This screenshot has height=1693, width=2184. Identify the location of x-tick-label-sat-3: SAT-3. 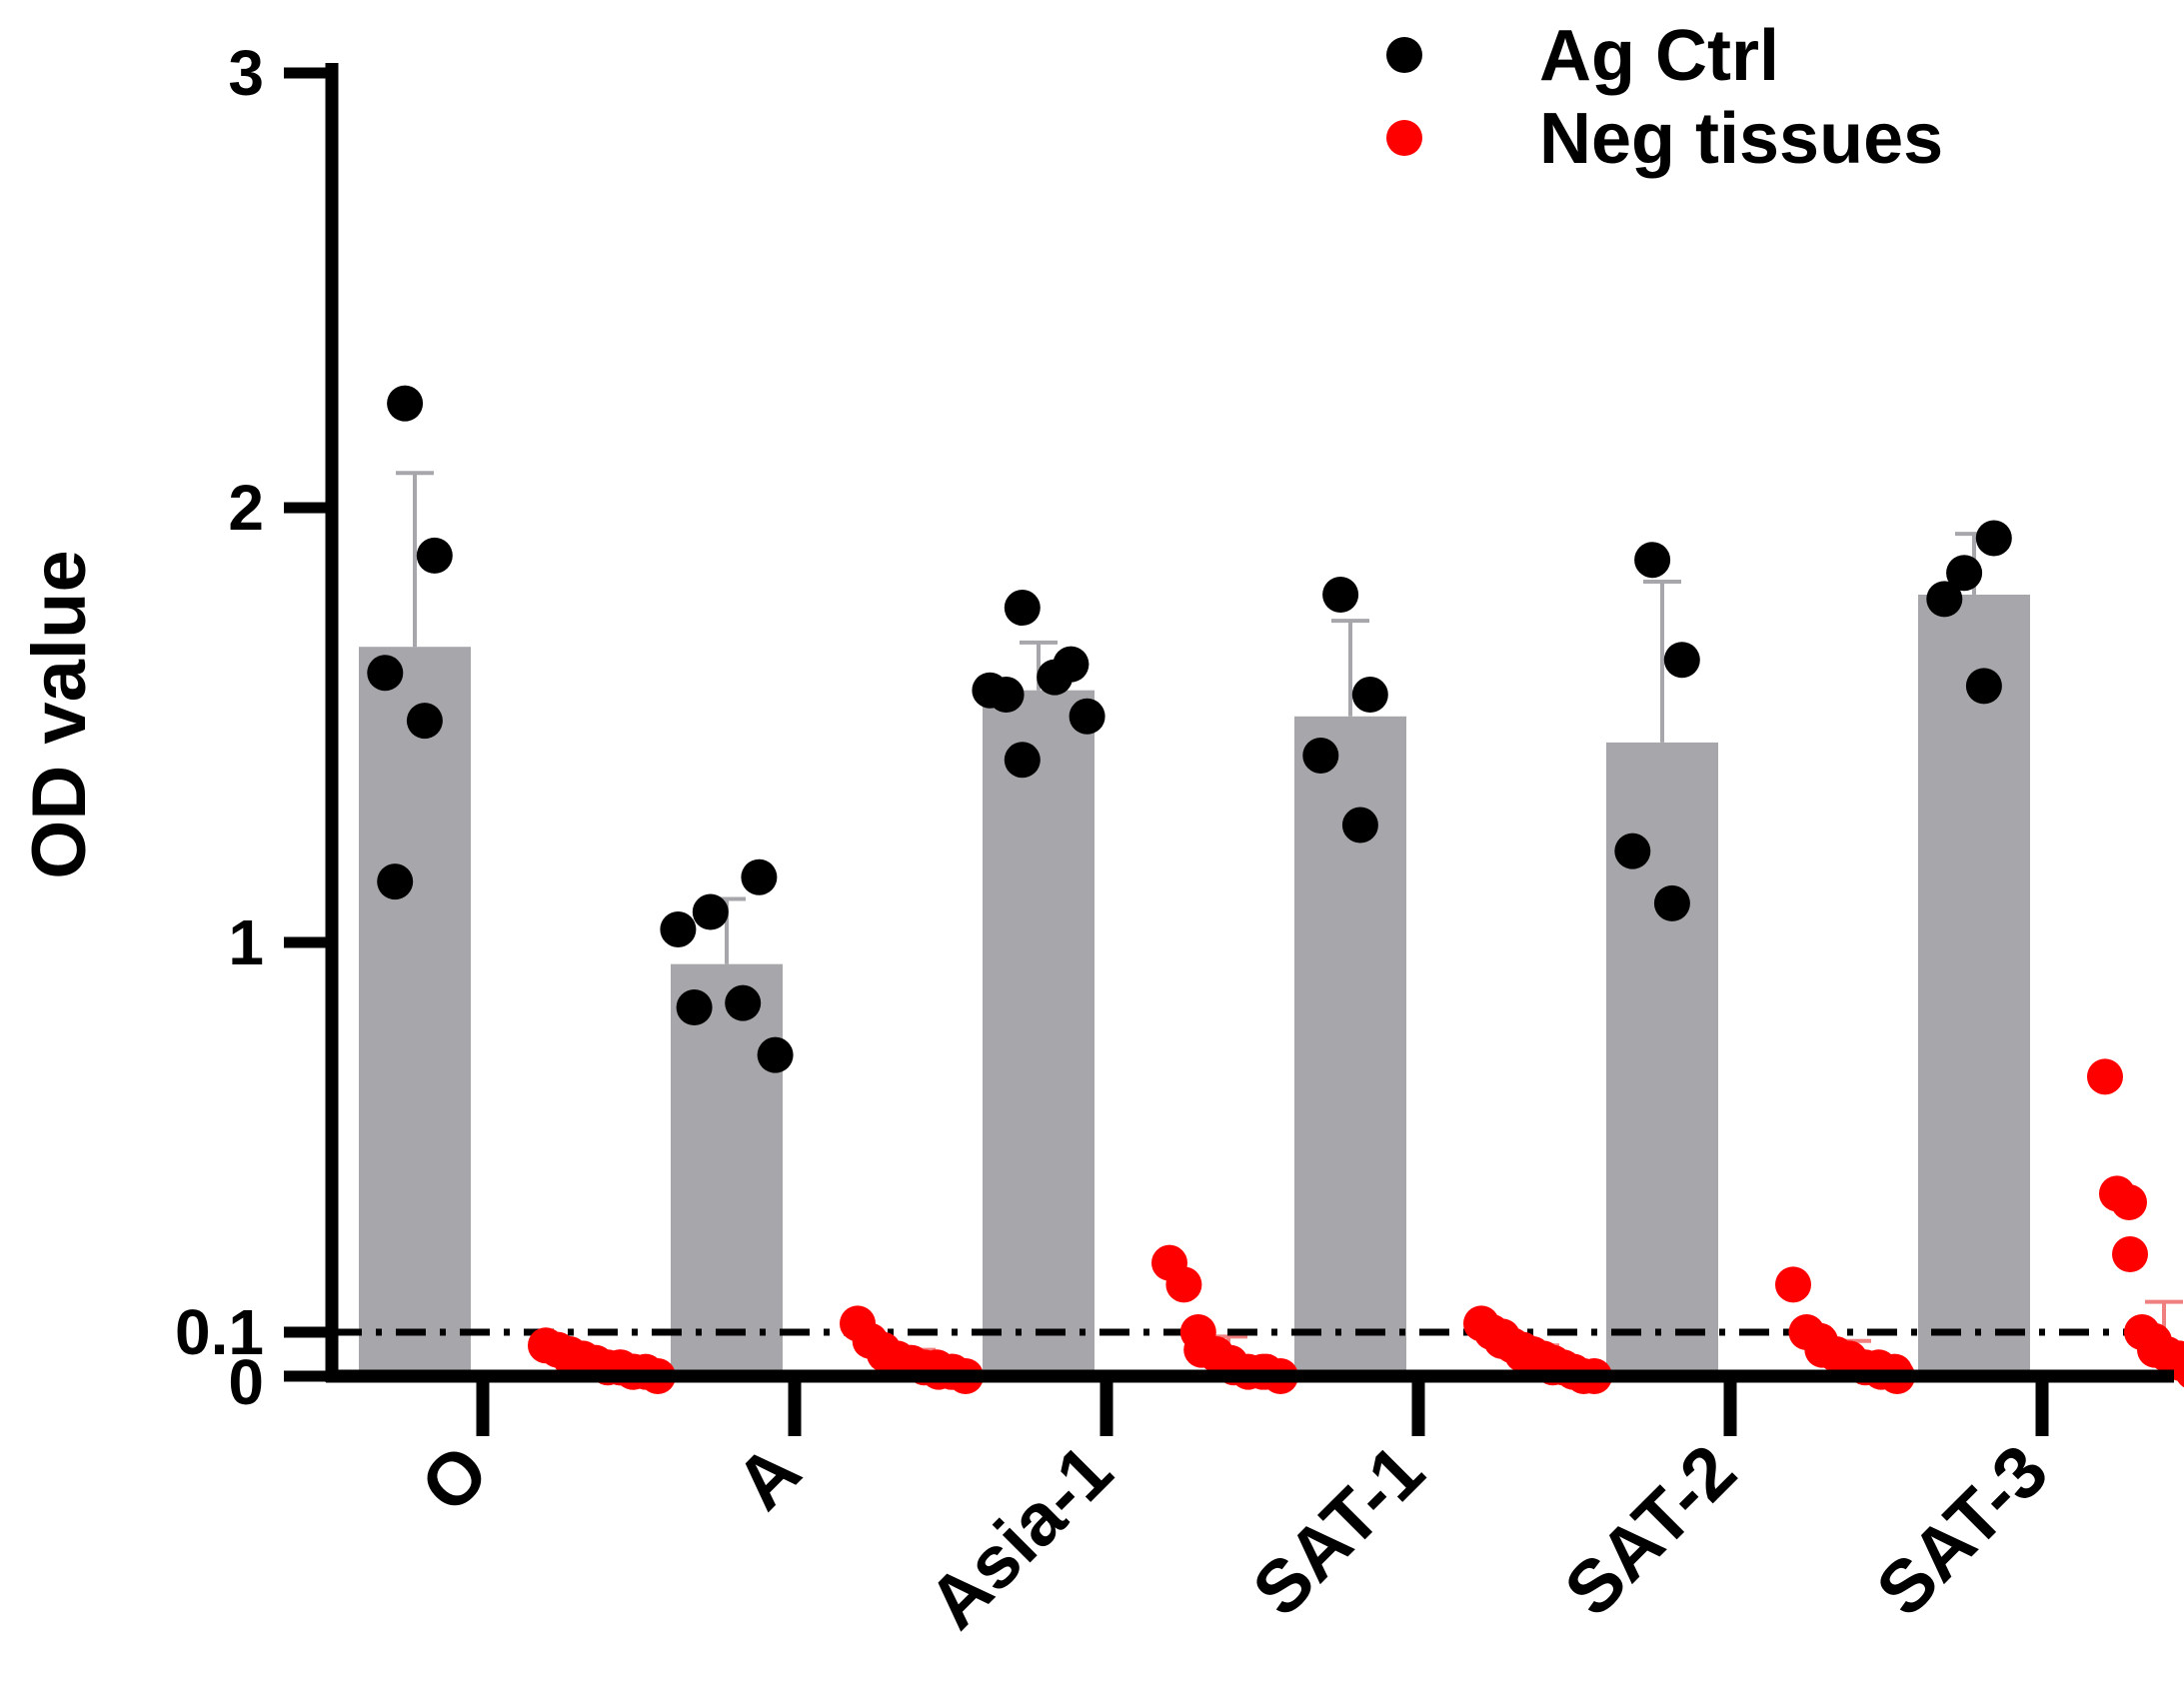
(1961, 1530).